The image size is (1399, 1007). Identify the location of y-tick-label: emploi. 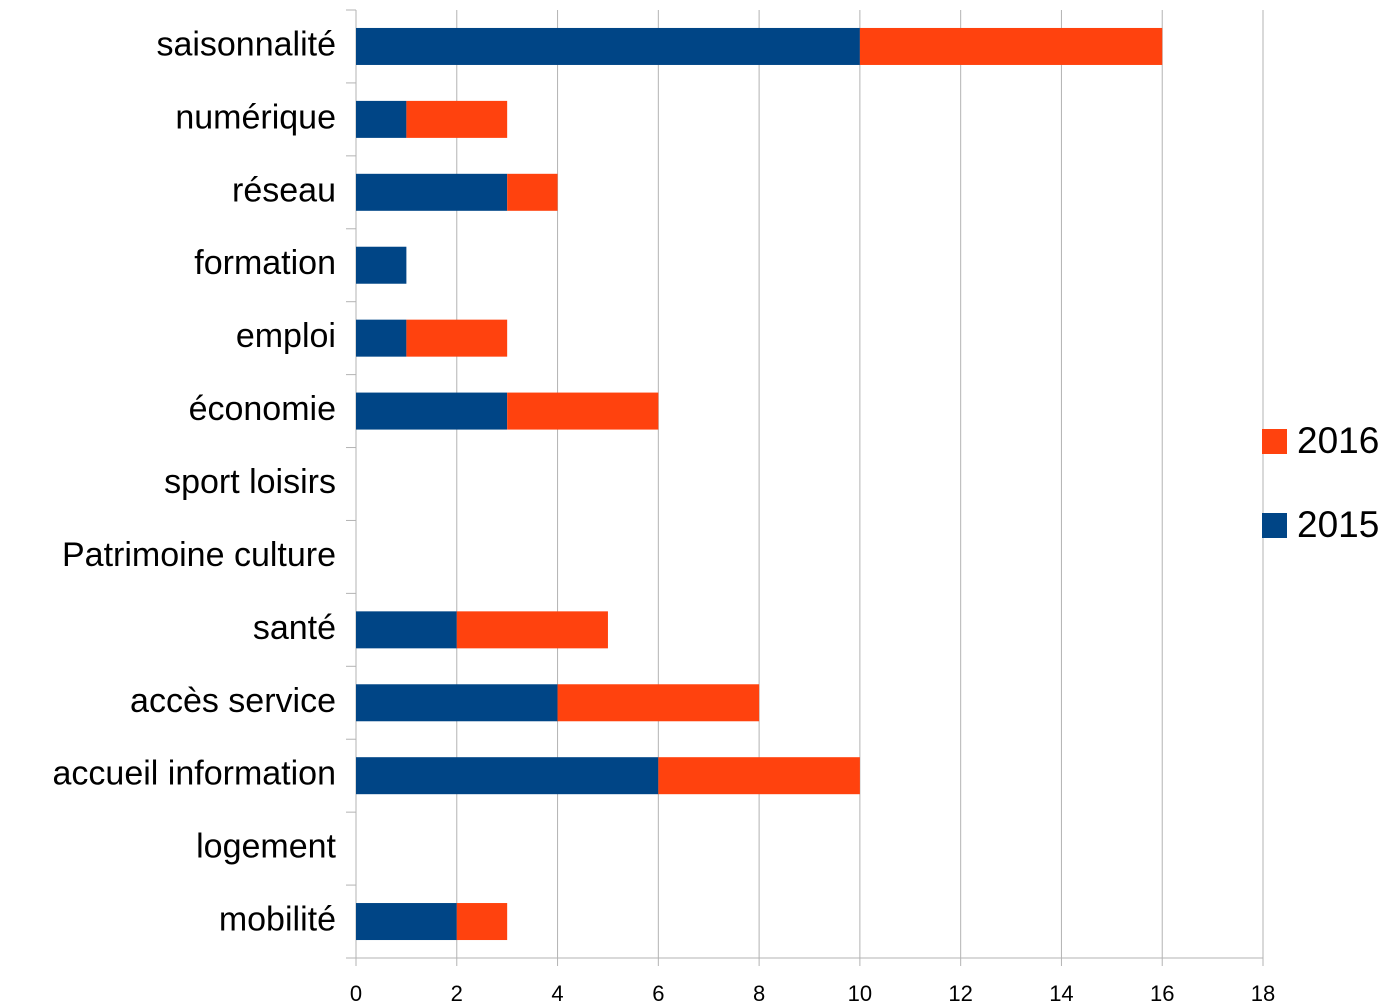
(286, 336).